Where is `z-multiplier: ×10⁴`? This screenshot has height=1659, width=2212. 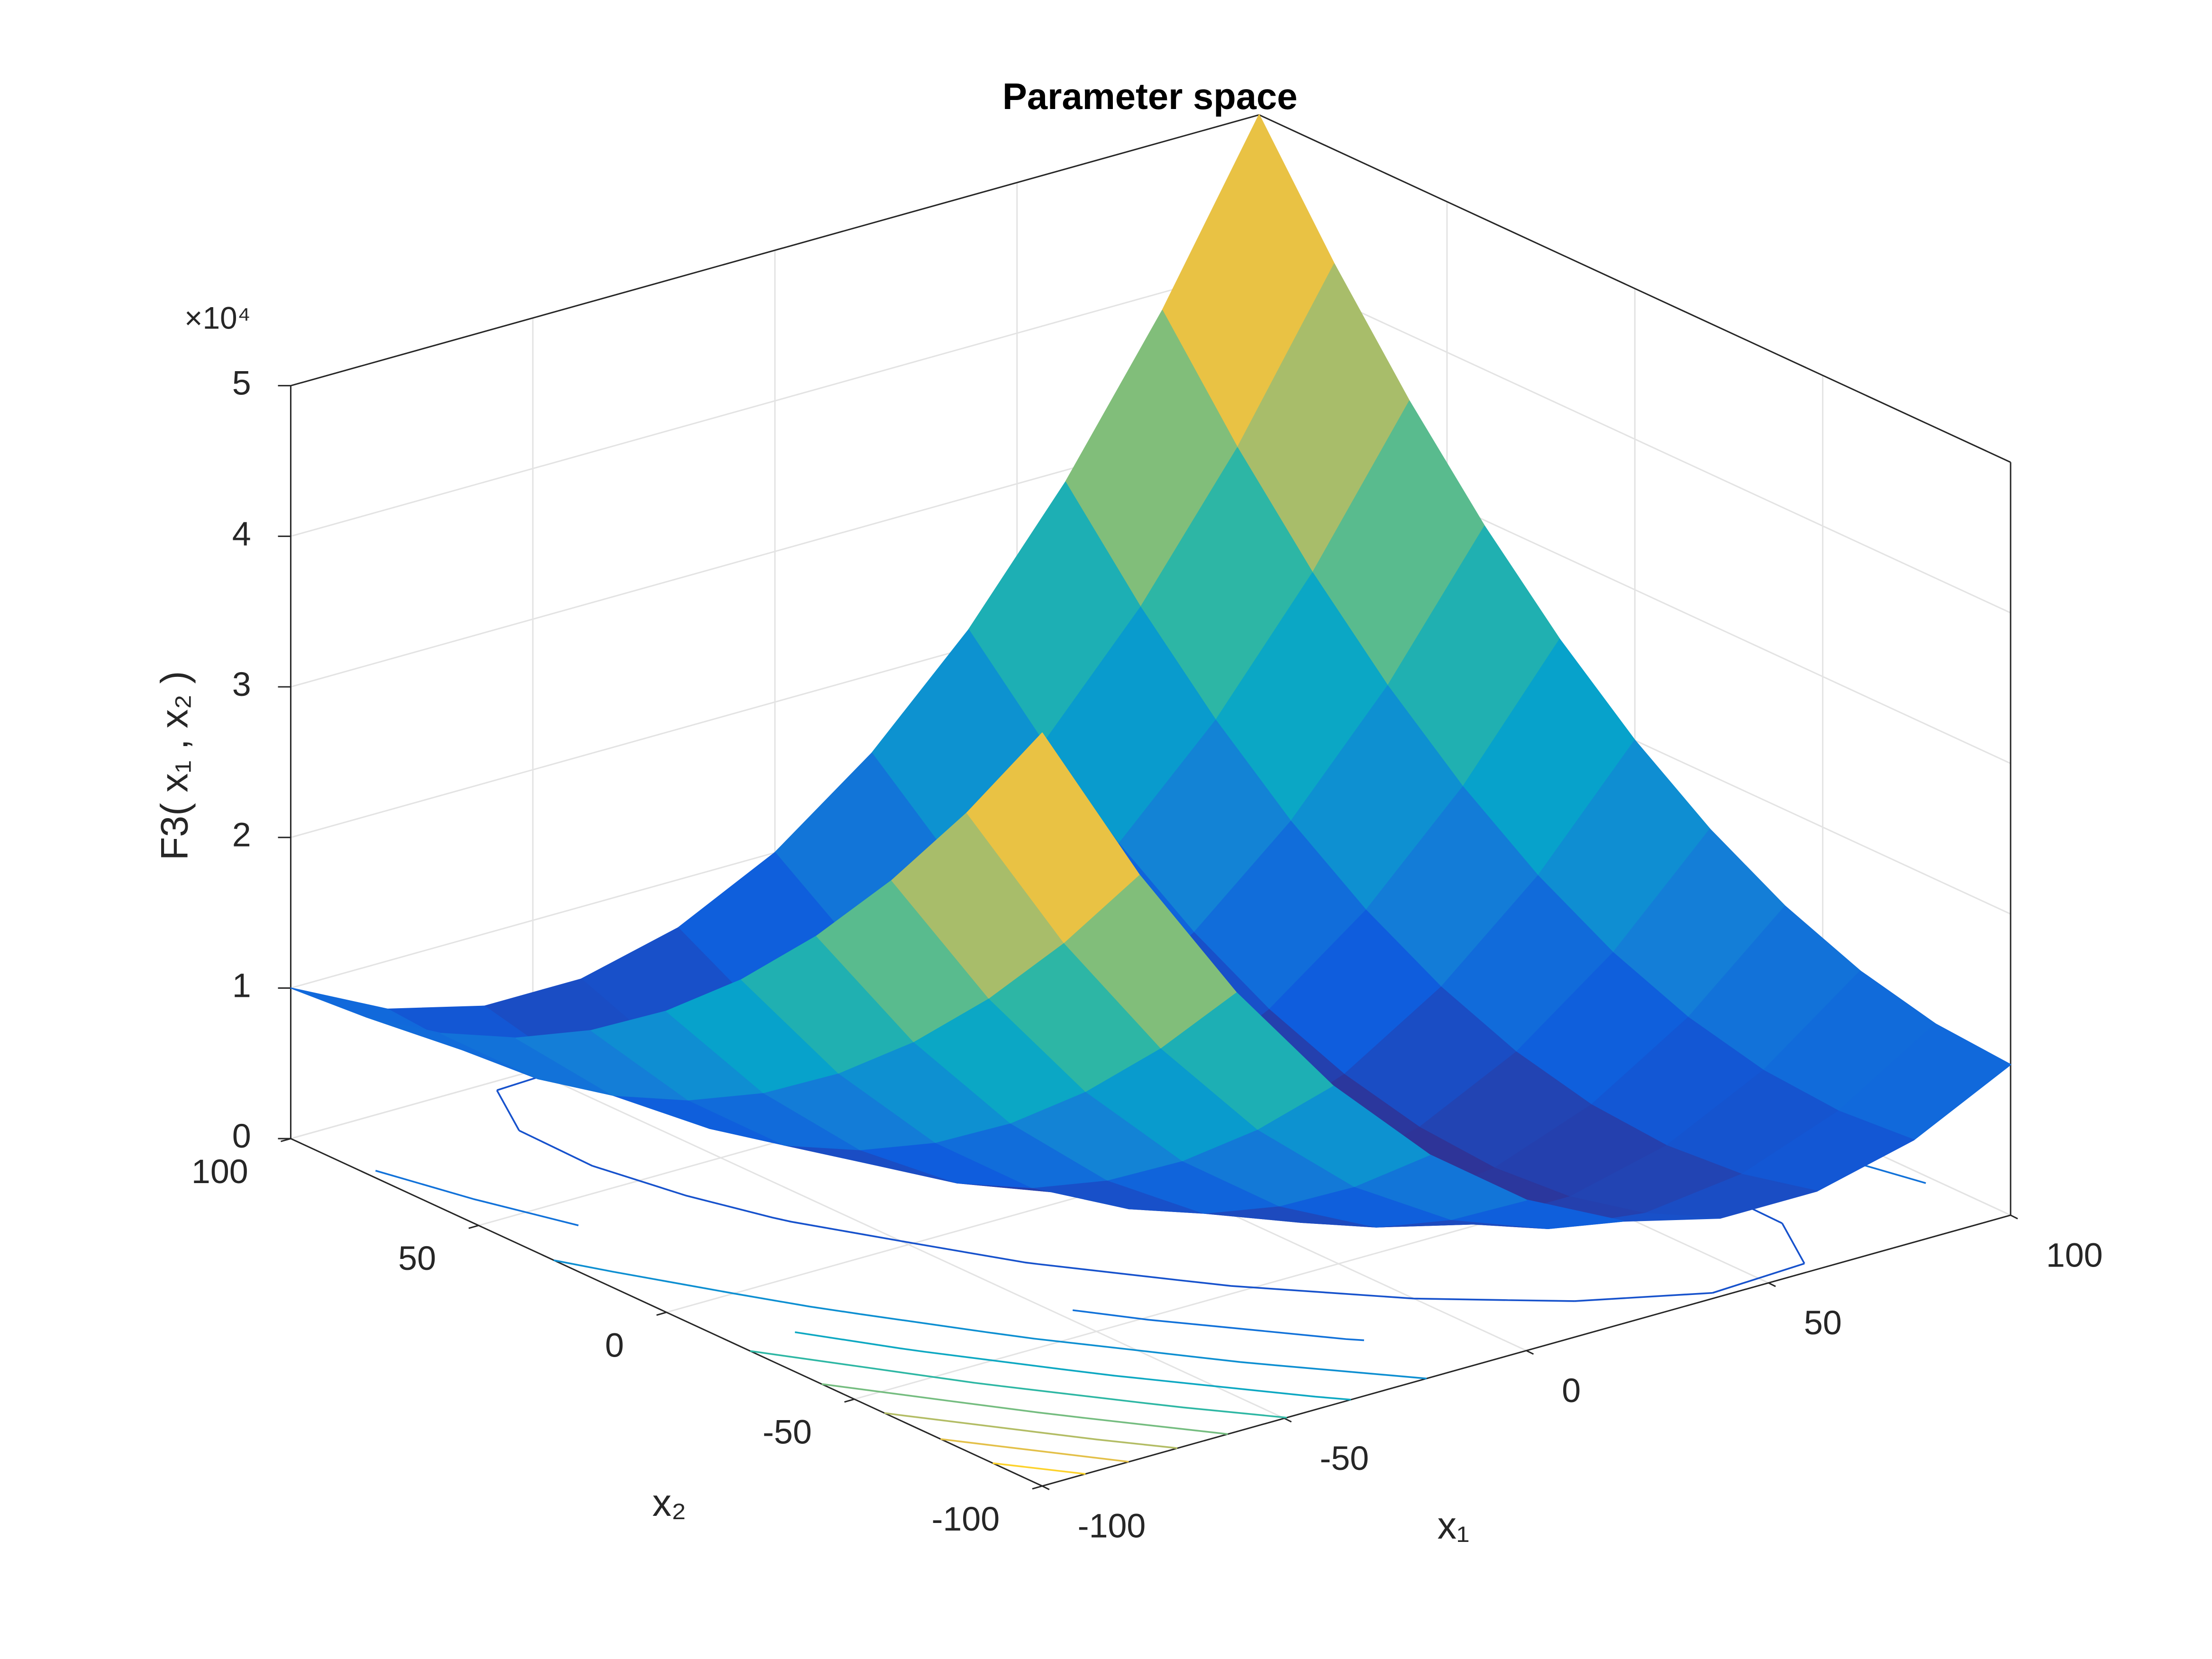 z-multiplier: ×10⁴ is located at coordinates (217, 317).